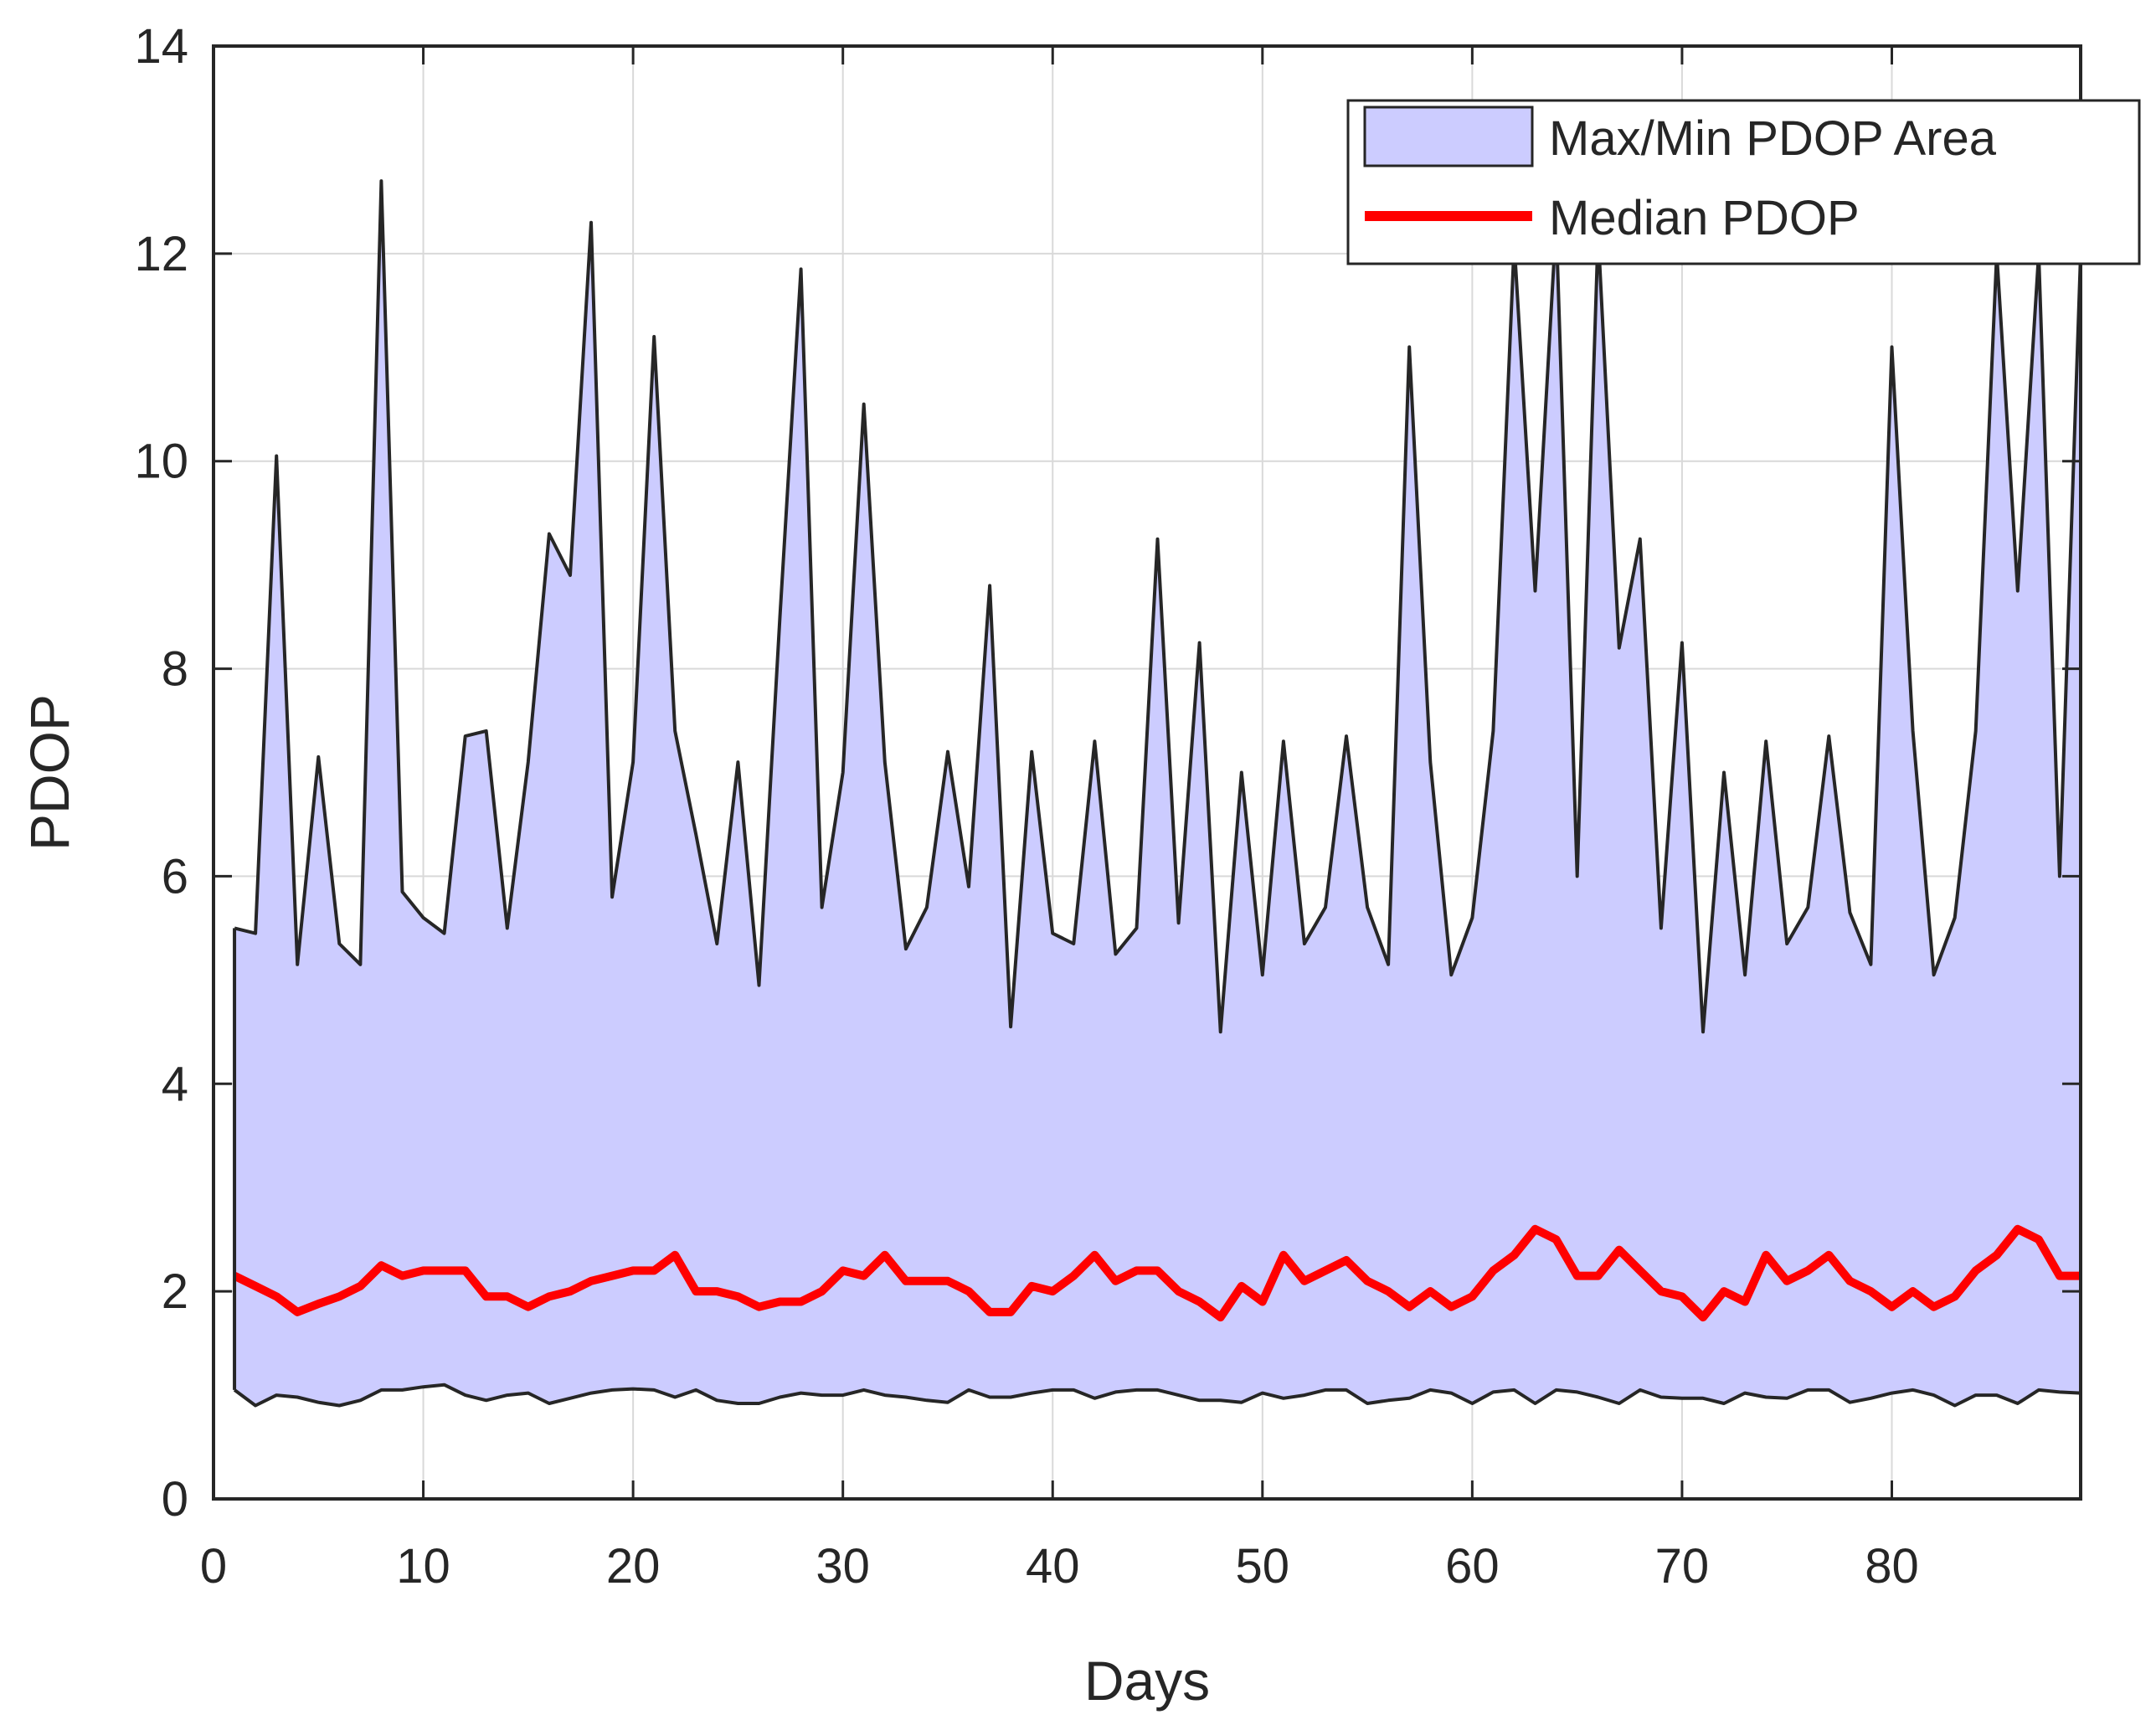  I want to click on legend-label-median: Median PDOP, so click(1704, 218).